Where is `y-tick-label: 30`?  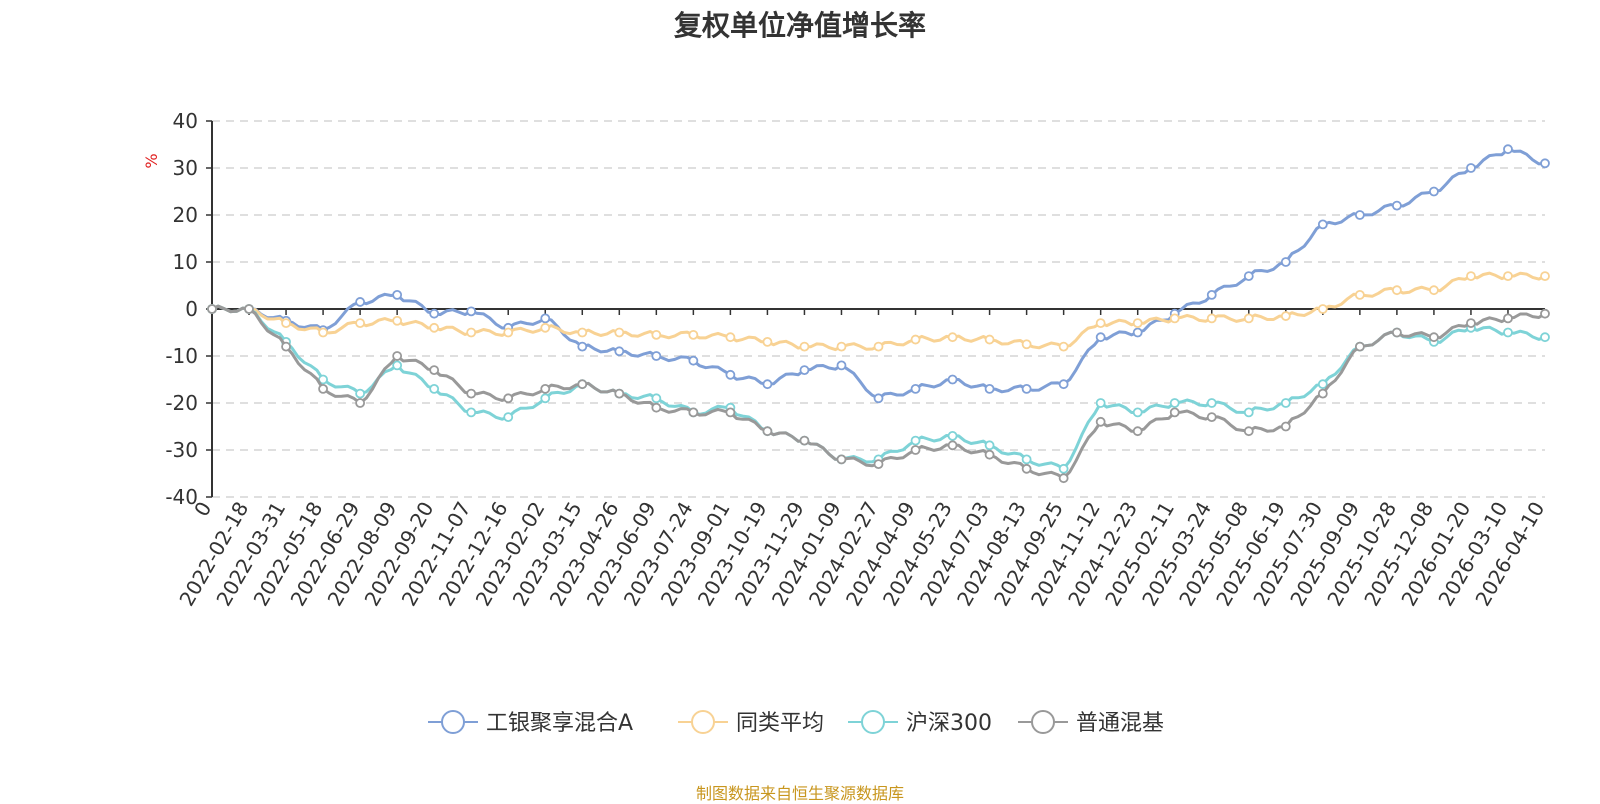
y-tick-label: 30 is located at coordinates (185, 168).